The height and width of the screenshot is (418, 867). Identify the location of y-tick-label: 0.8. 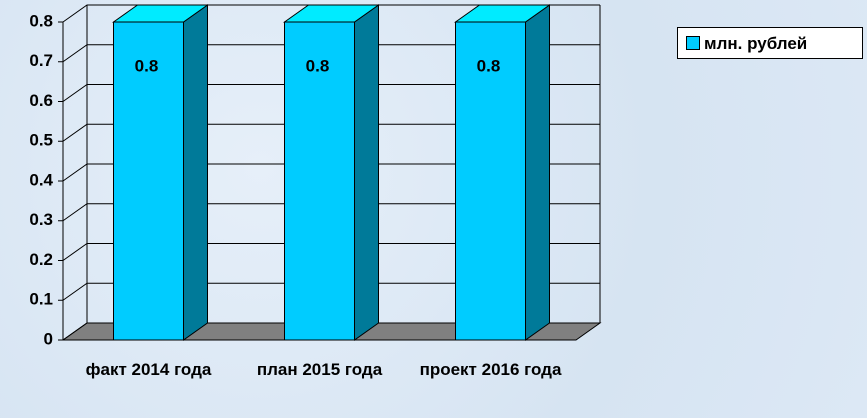
(41, 20).